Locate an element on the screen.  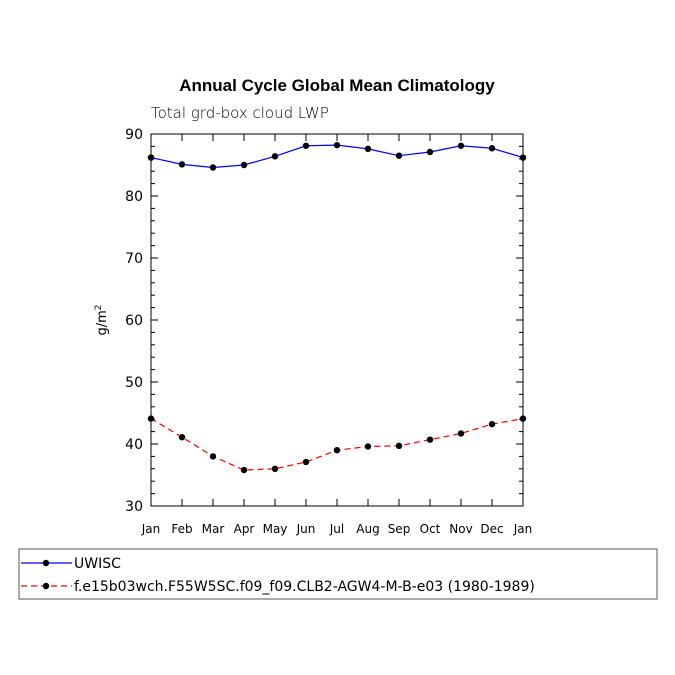
y-tick-label: 60 is located at coordinates (134, 321).